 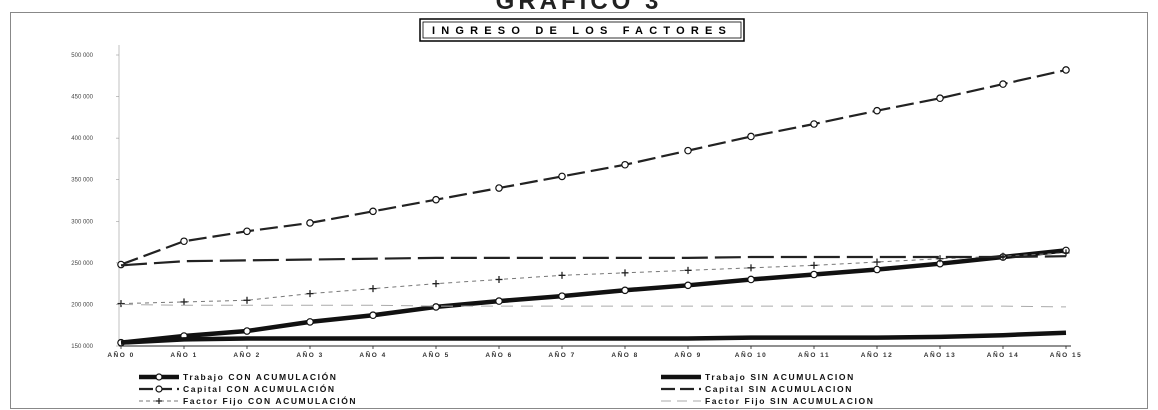 What do you see at coordinates (246, 354) in the screenshot?
I see `x-tick-label: AÑO 2` at bounding box center [246, 354].